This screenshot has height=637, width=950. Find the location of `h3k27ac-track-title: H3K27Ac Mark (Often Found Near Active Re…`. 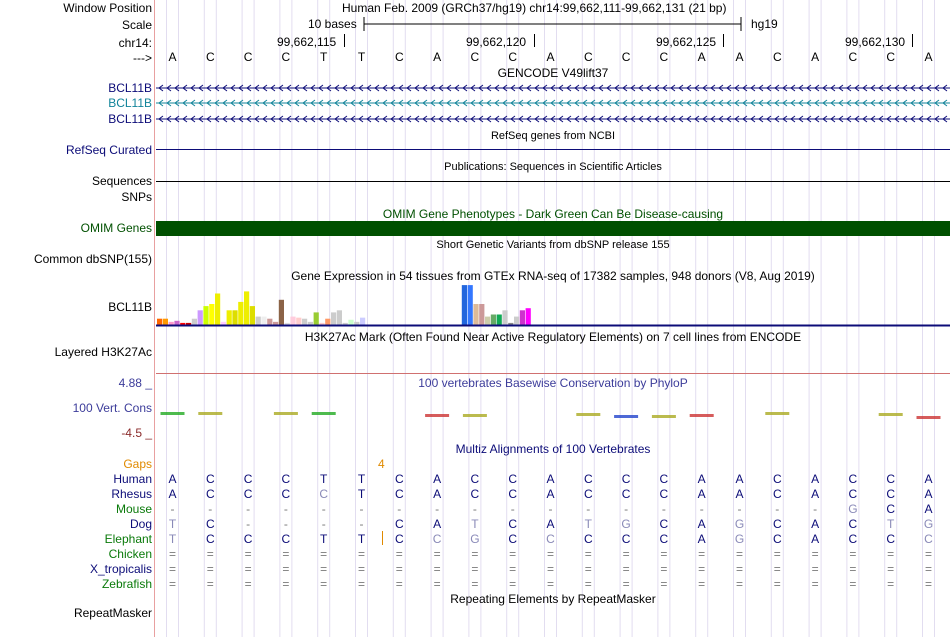

h3k27ac-track-title: H3K27Ac Mark (Often Found Near Active Re… is located at coordinates (553, 337).